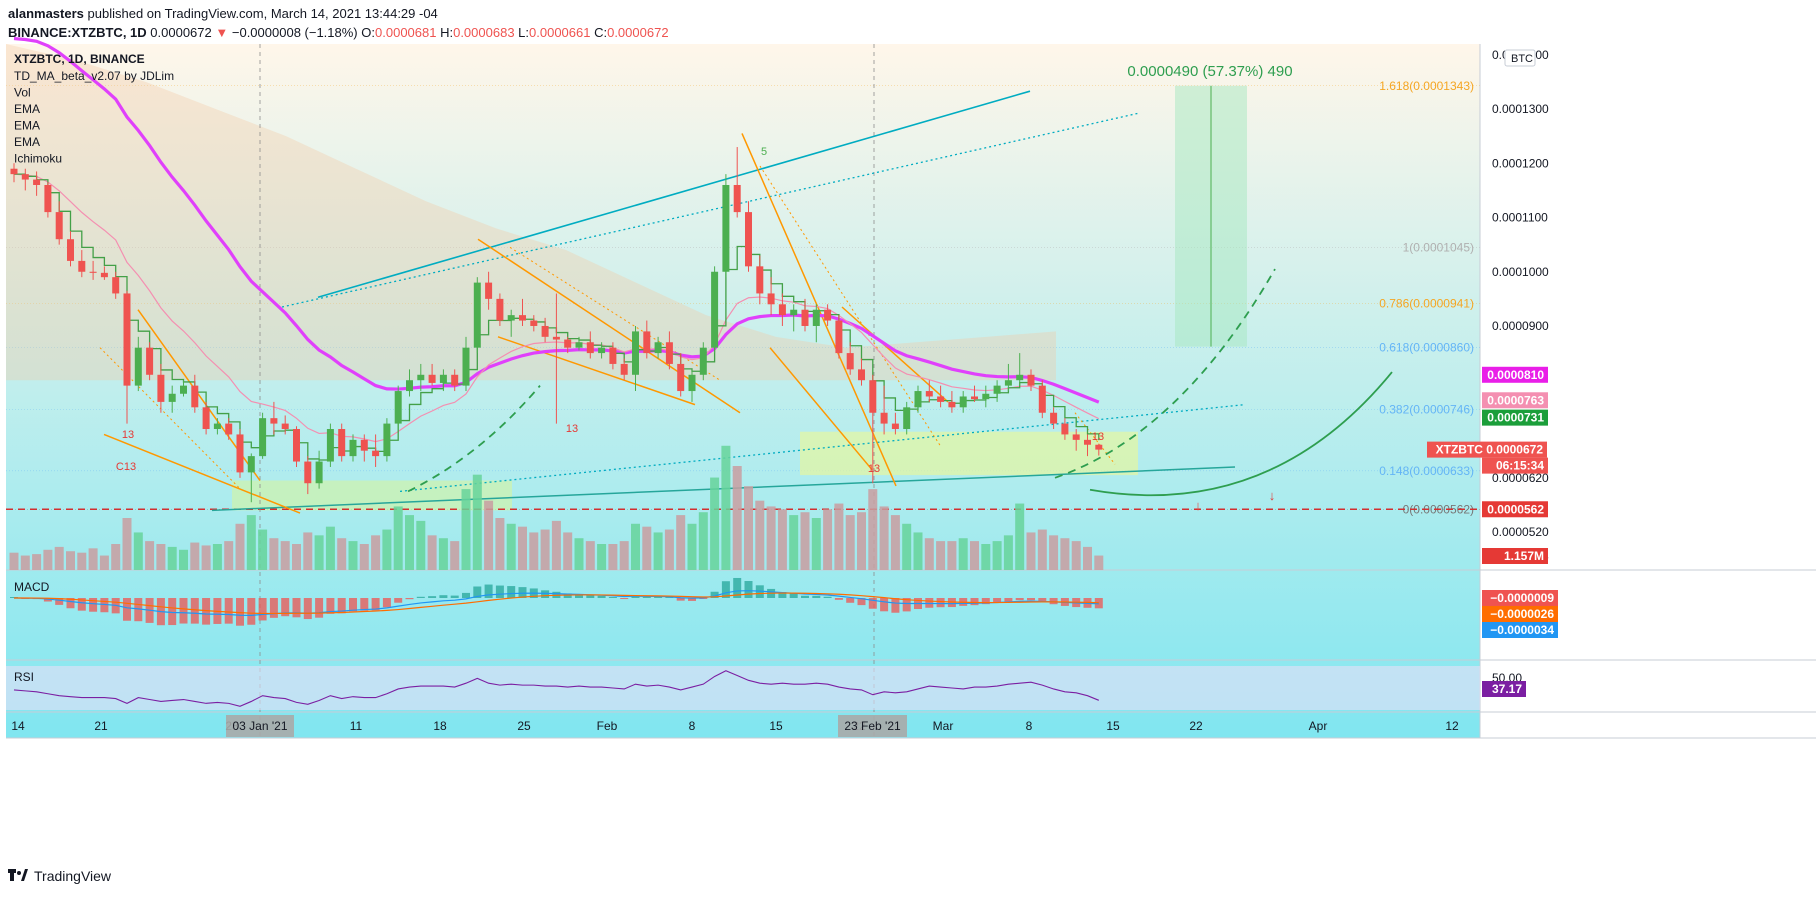 Image resolution: width=1816 pixels, height=898 pixels. What do you see at coordinates (38, 159) in the screenshot?
I see `legend-item: Ichimoku` at bounding box center [38, 159].